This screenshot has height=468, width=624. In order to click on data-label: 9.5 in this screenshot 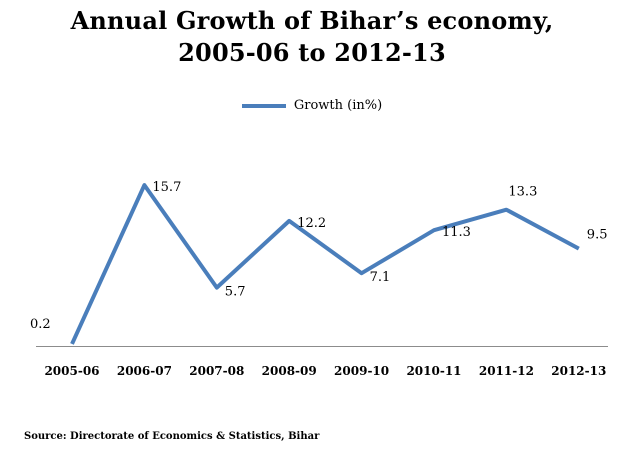, I will do `click(597, 235)`.